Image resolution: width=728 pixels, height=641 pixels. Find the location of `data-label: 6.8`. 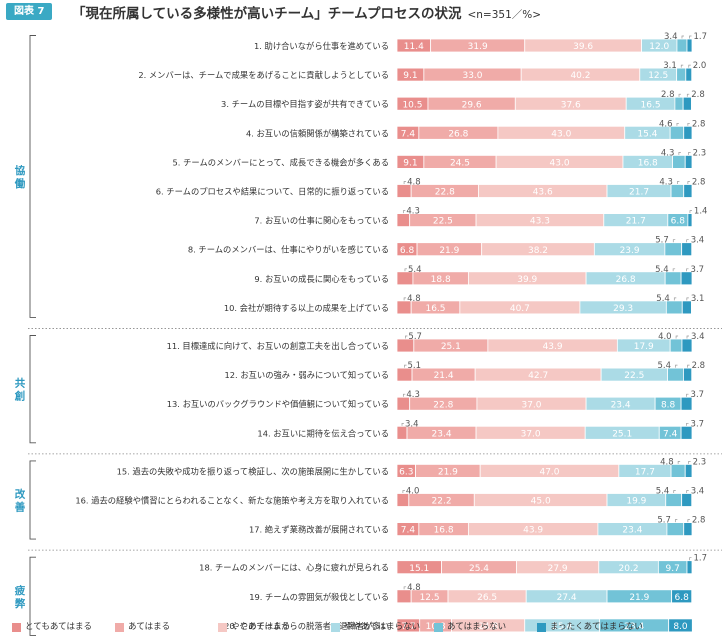

data-label: 6.8 is located at coordinates (682, 598).